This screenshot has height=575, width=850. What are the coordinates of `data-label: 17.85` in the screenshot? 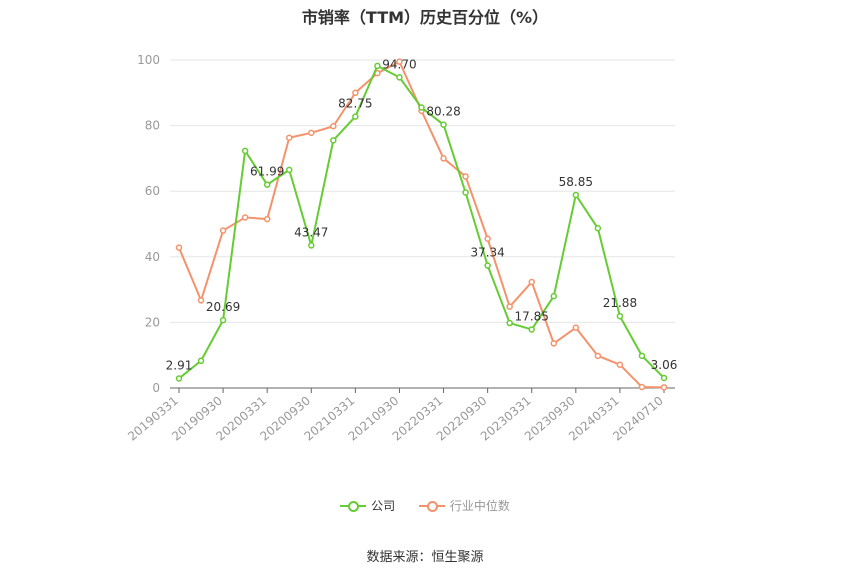 It's located at (532, 316).